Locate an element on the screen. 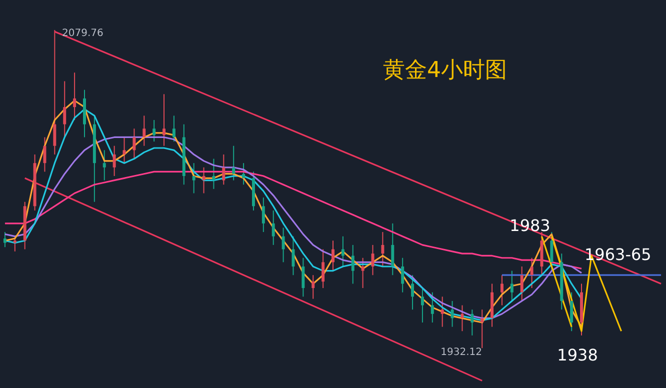 This screenshot has height=388, width=666. annotation: 1938 is located at coordinates (577, 354).